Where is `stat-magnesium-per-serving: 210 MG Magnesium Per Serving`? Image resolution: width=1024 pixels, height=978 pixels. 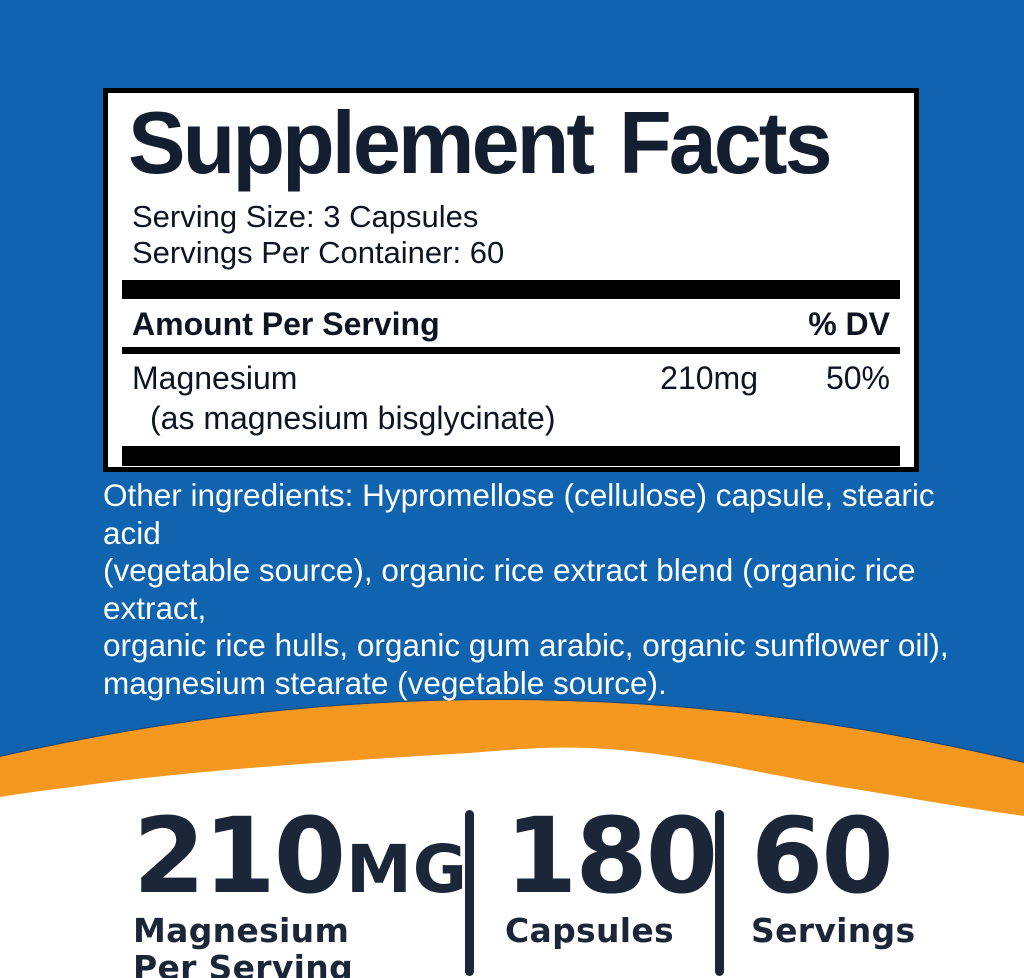 stat-magnesium-per-serving: 210 MG Magnesium Per Serving is located at coordinates (300, 886).